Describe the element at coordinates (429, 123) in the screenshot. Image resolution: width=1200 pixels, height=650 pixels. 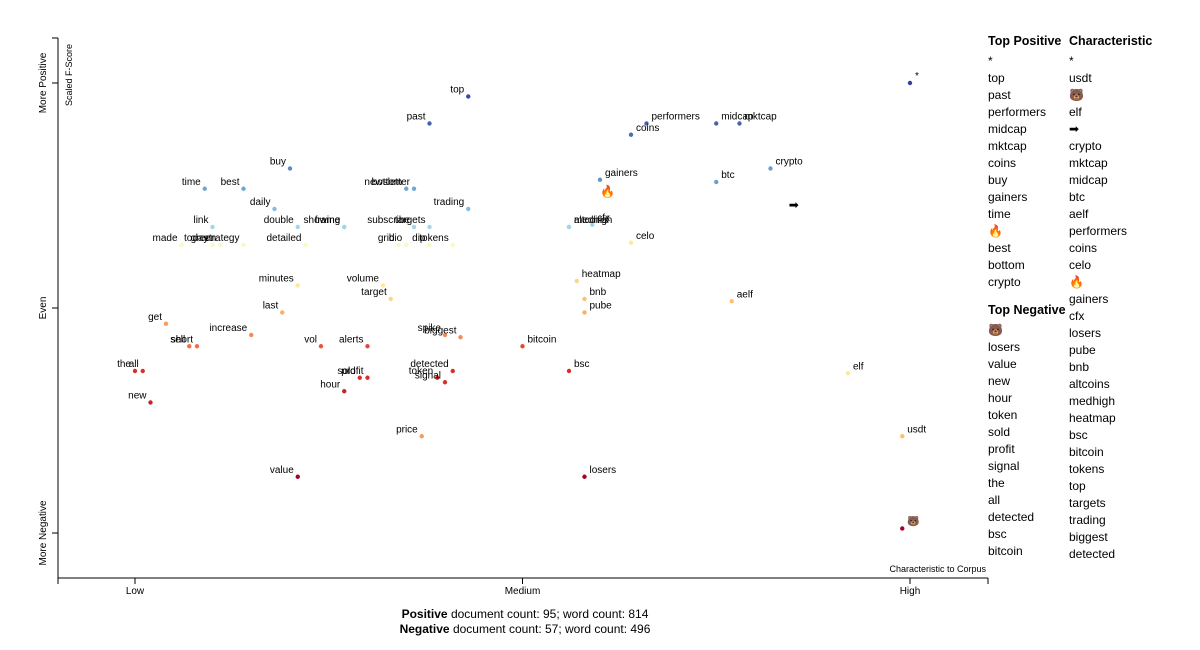
I see `point-past` at that location.